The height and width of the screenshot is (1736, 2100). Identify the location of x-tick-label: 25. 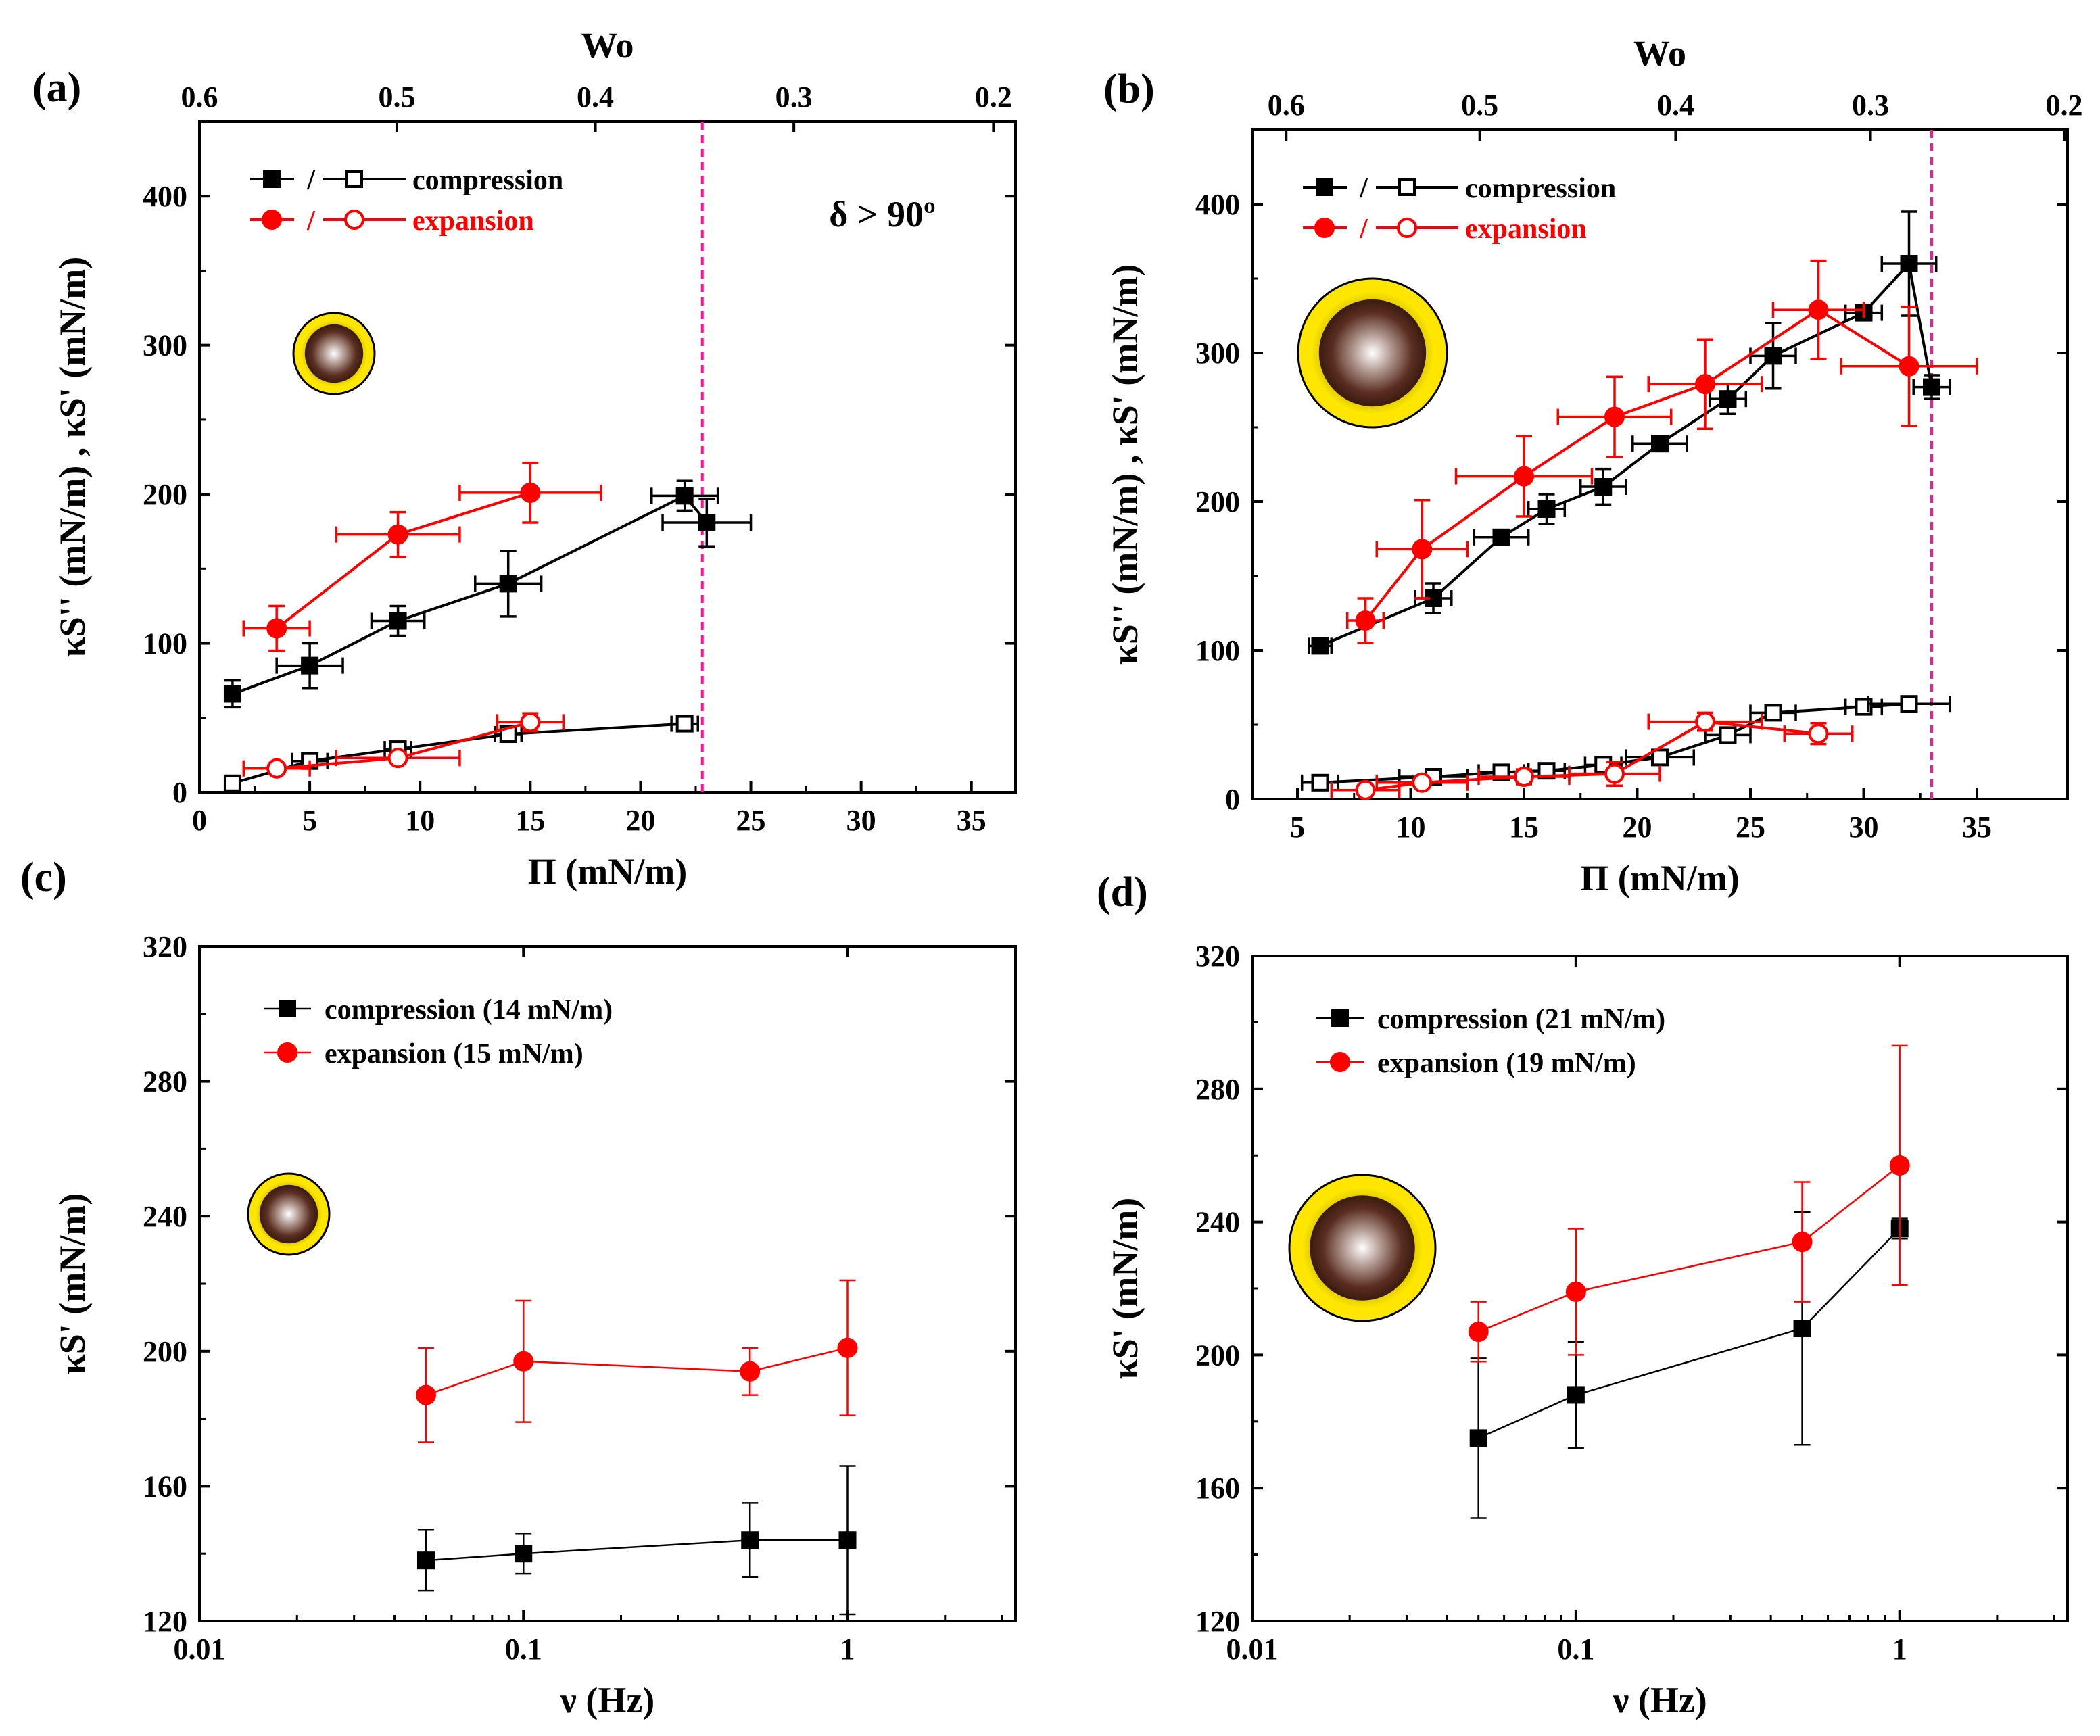
(1751, 827).